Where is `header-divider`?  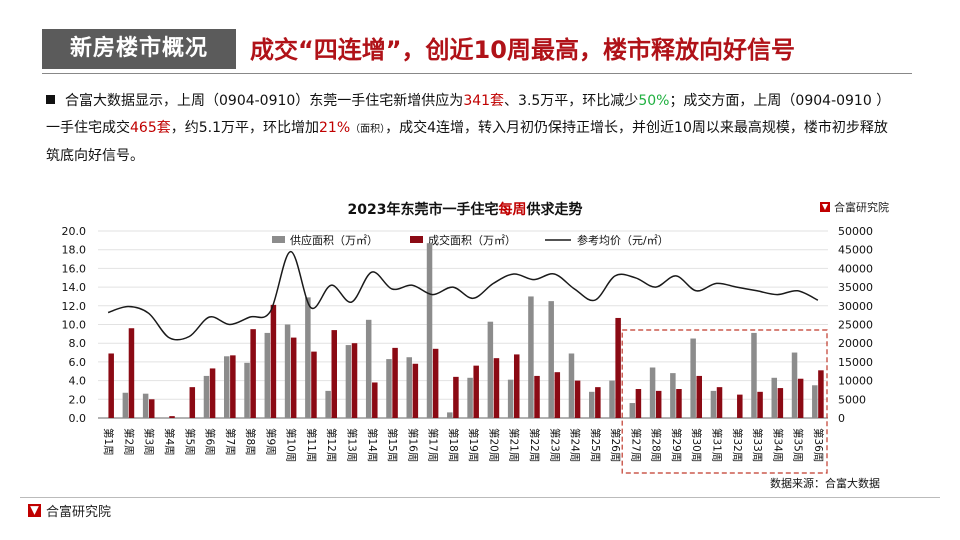
header-divider is located at coordinates (477, 73).